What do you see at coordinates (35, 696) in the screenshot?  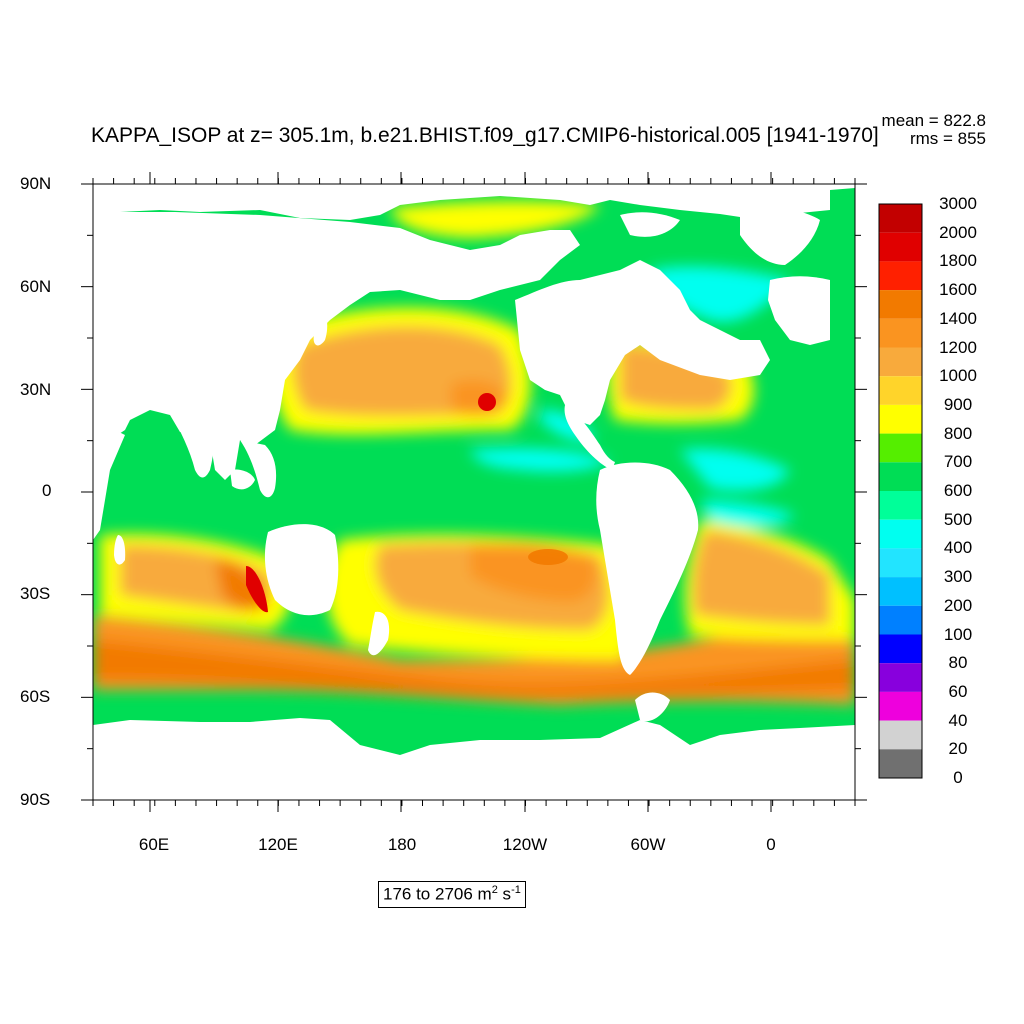 I see `lat-label-60s: 60S` at bounding box center [35, 696].